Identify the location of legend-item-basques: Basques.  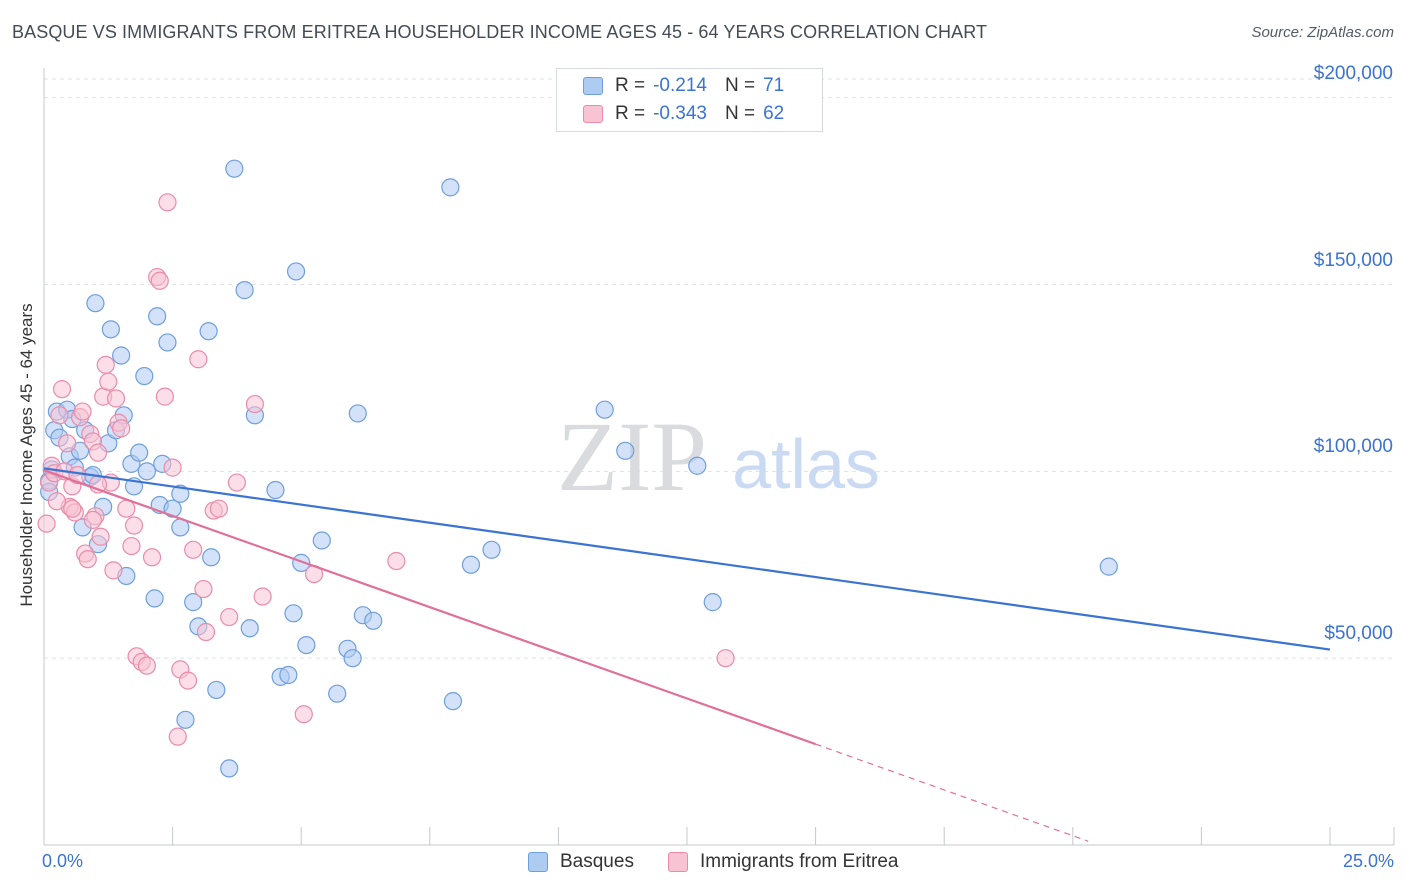
(581, 862).